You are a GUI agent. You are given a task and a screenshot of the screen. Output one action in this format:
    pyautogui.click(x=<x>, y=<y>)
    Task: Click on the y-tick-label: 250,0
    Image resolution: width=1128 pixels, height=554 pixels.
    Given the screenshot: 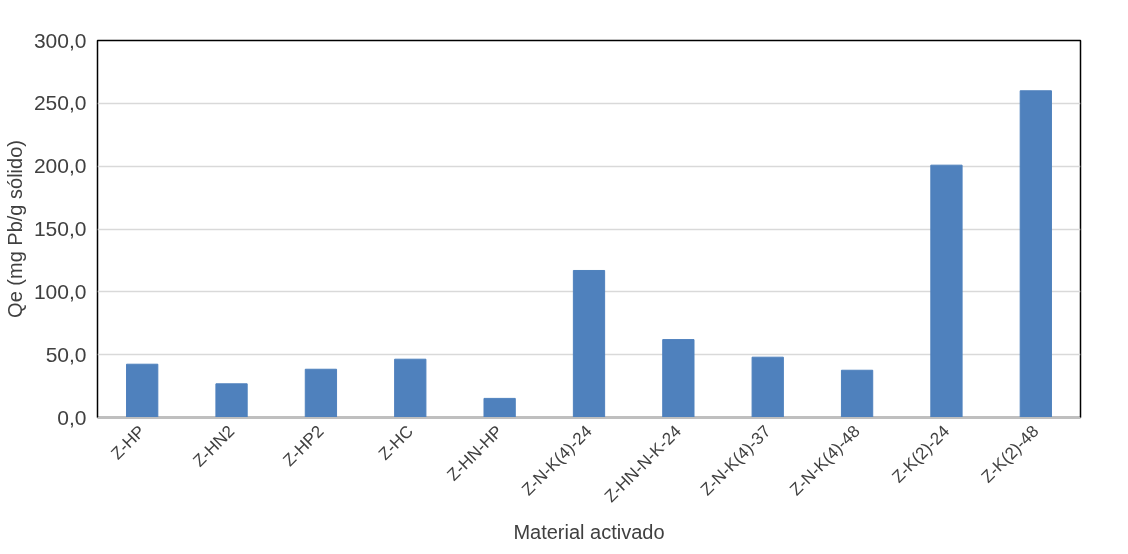 What is the action you would take?
    pyautogui.click(x=60, y=103)
    